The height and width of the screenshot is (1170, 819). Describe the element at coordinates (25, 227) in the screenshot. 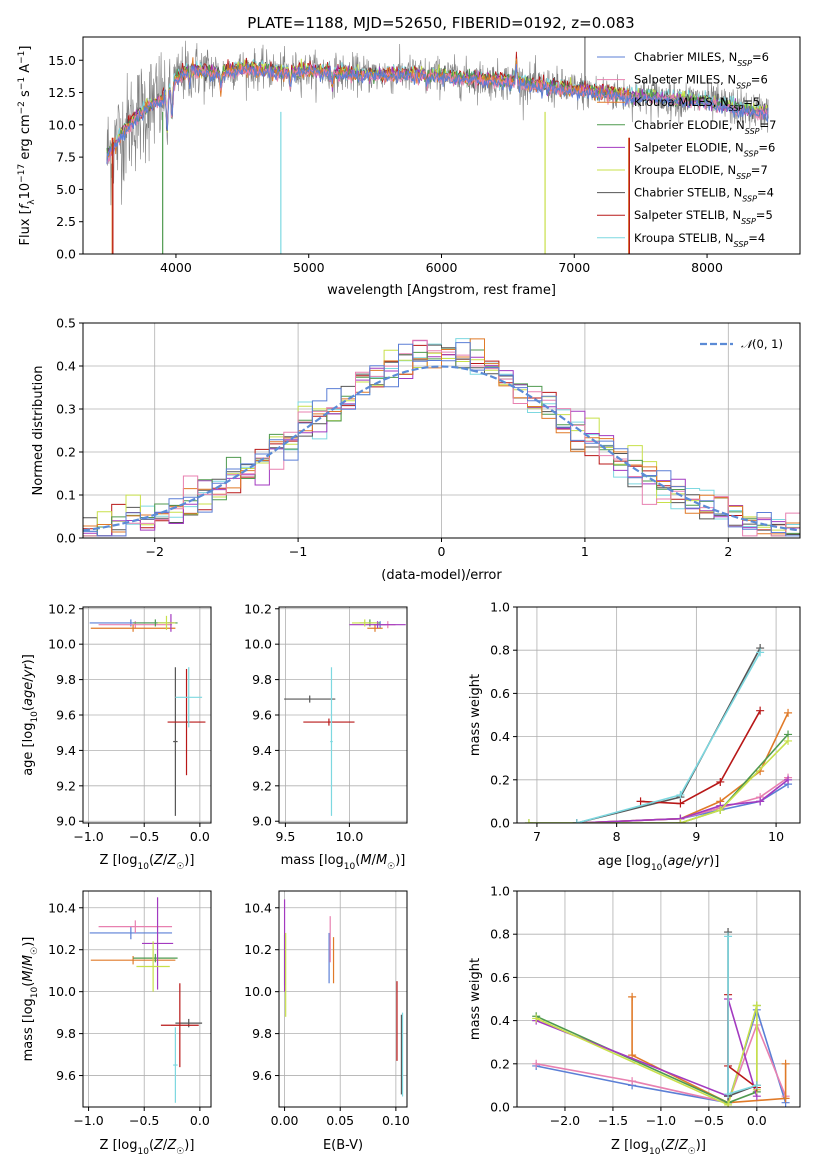

I see `label-part: Flux [` at that location.